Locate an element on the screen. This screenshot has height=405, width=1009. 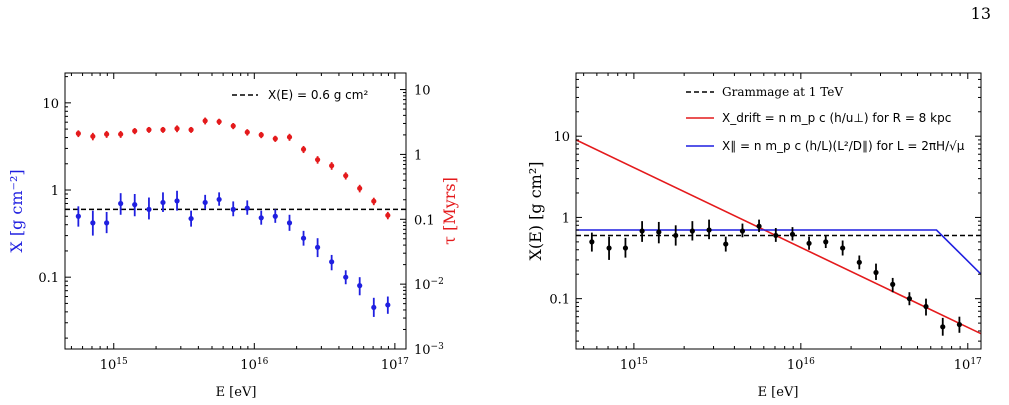
parallel-model-line is located at coordinates (778, 252).